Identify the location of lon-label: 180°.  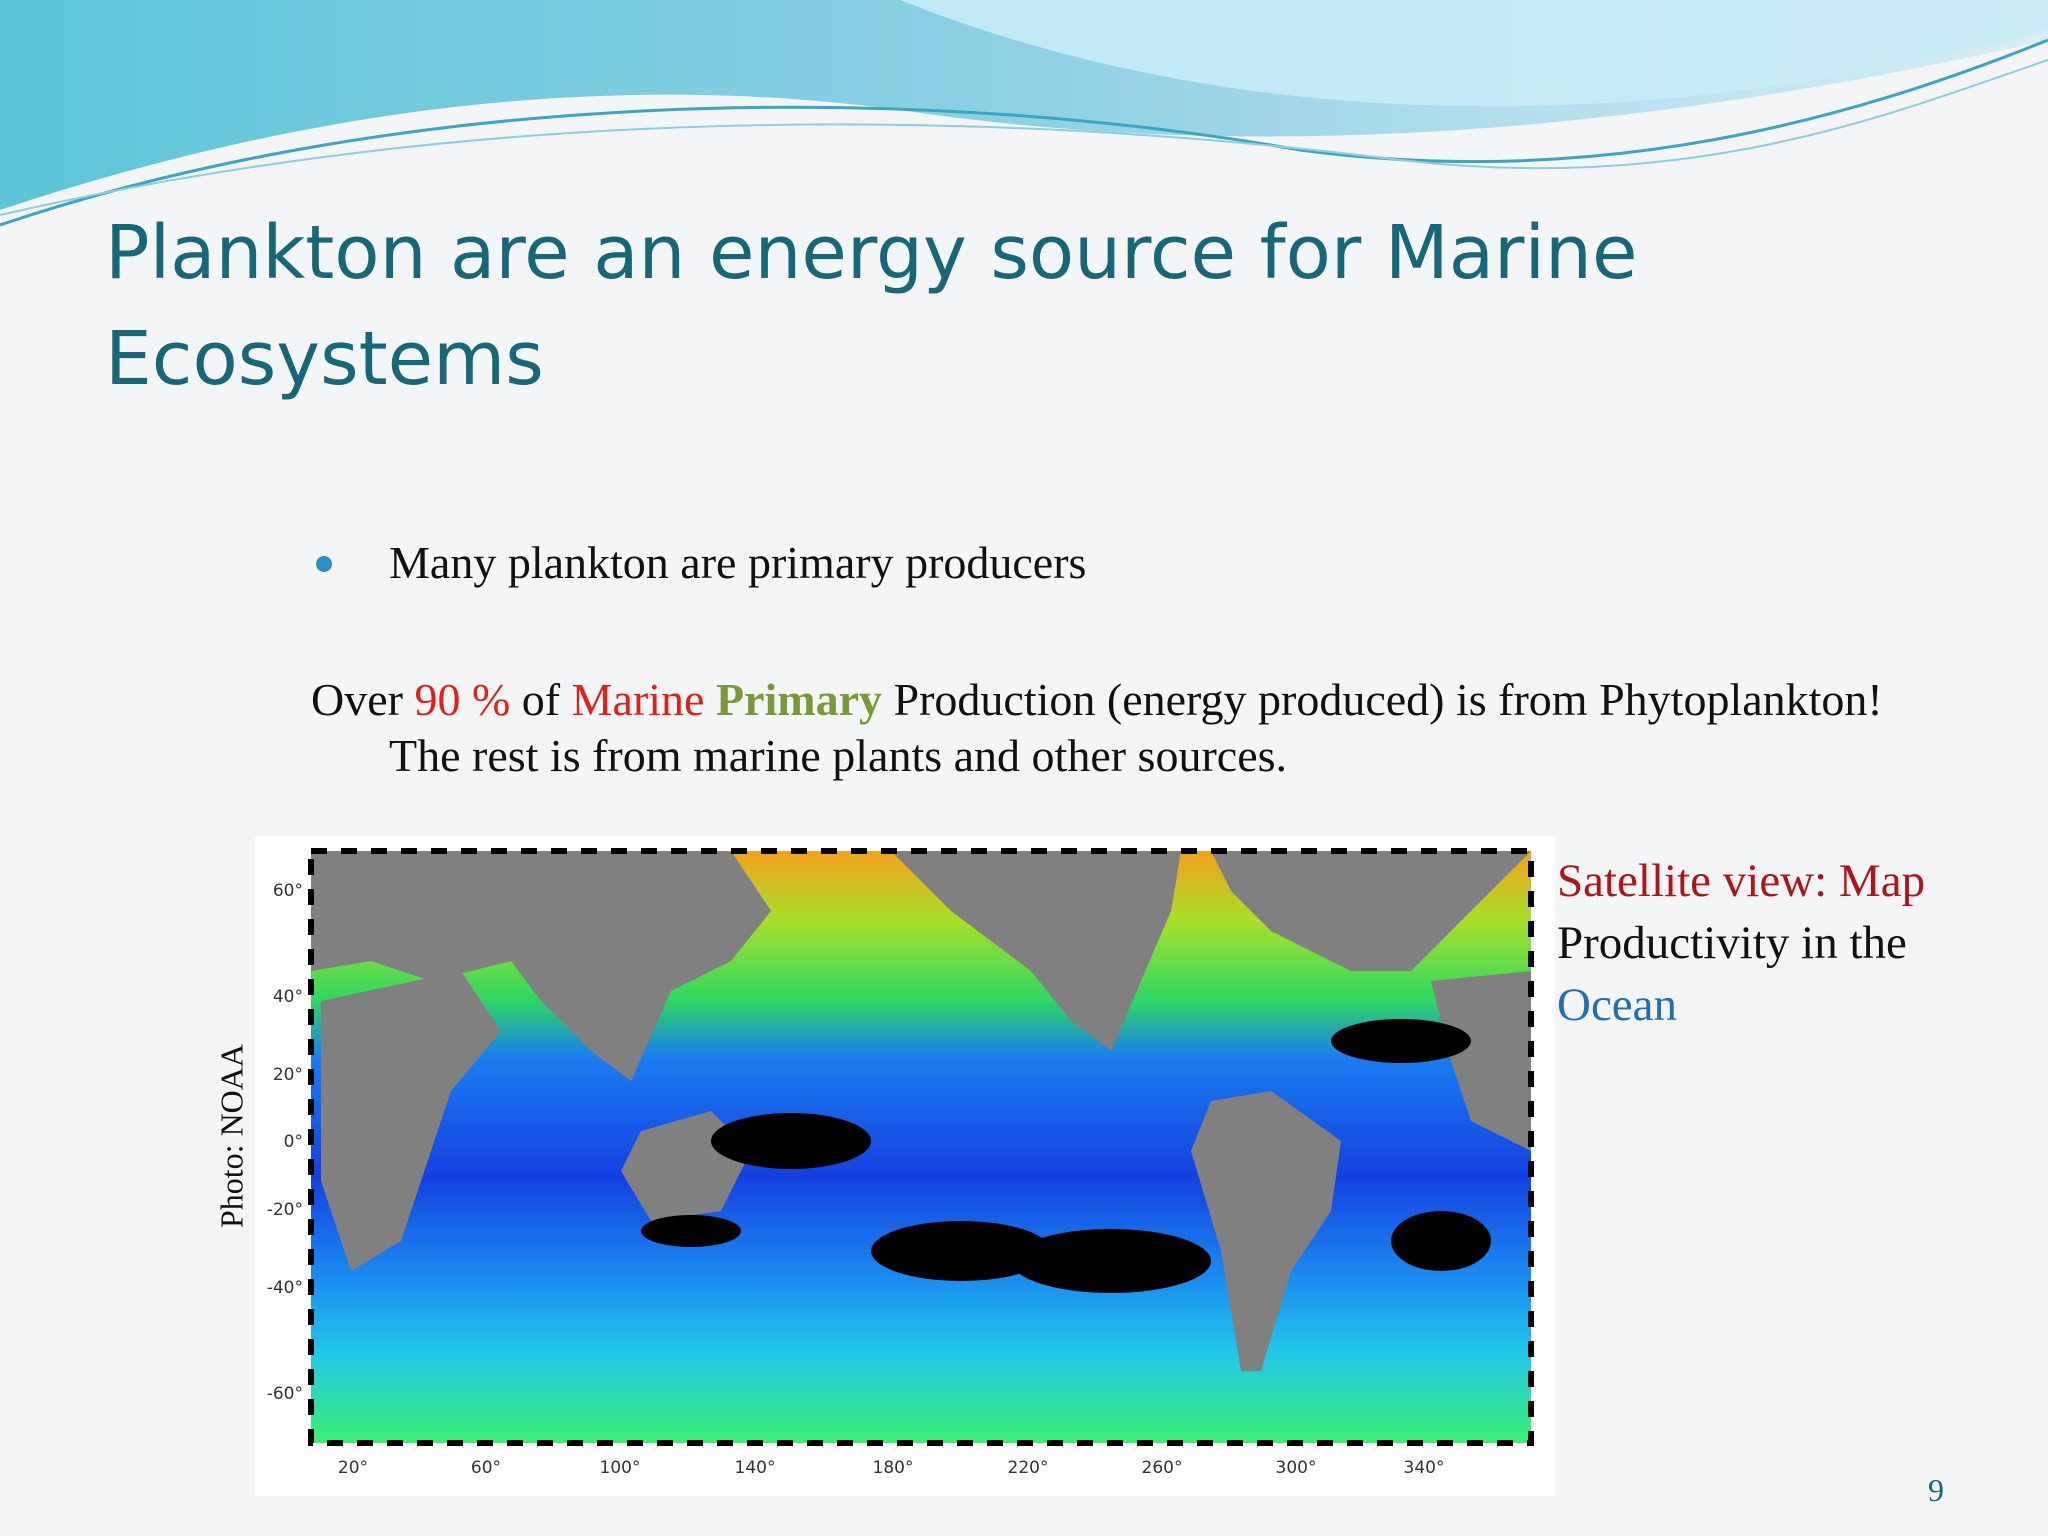
(893, 1468).